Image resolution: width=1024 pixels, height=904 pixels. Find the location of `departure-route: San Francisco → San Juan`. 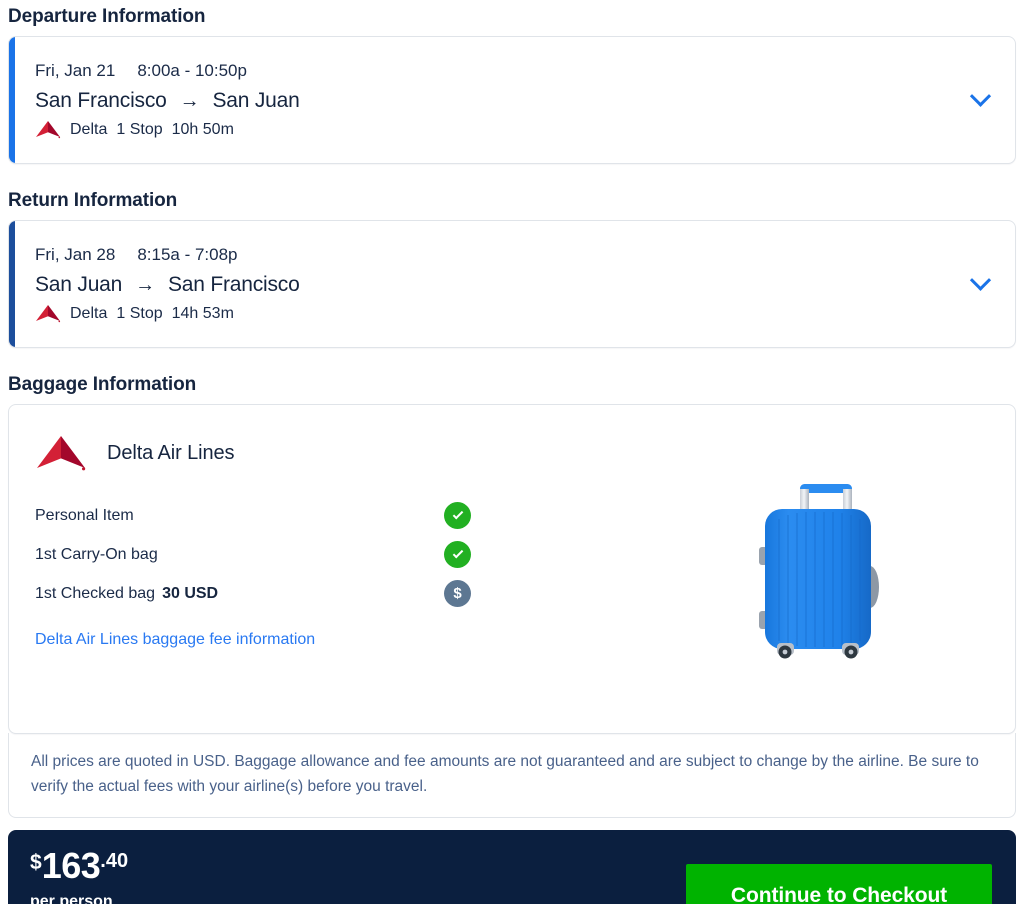

departure-route: San Francisco → San Juan is located at coordinates (490, 101).